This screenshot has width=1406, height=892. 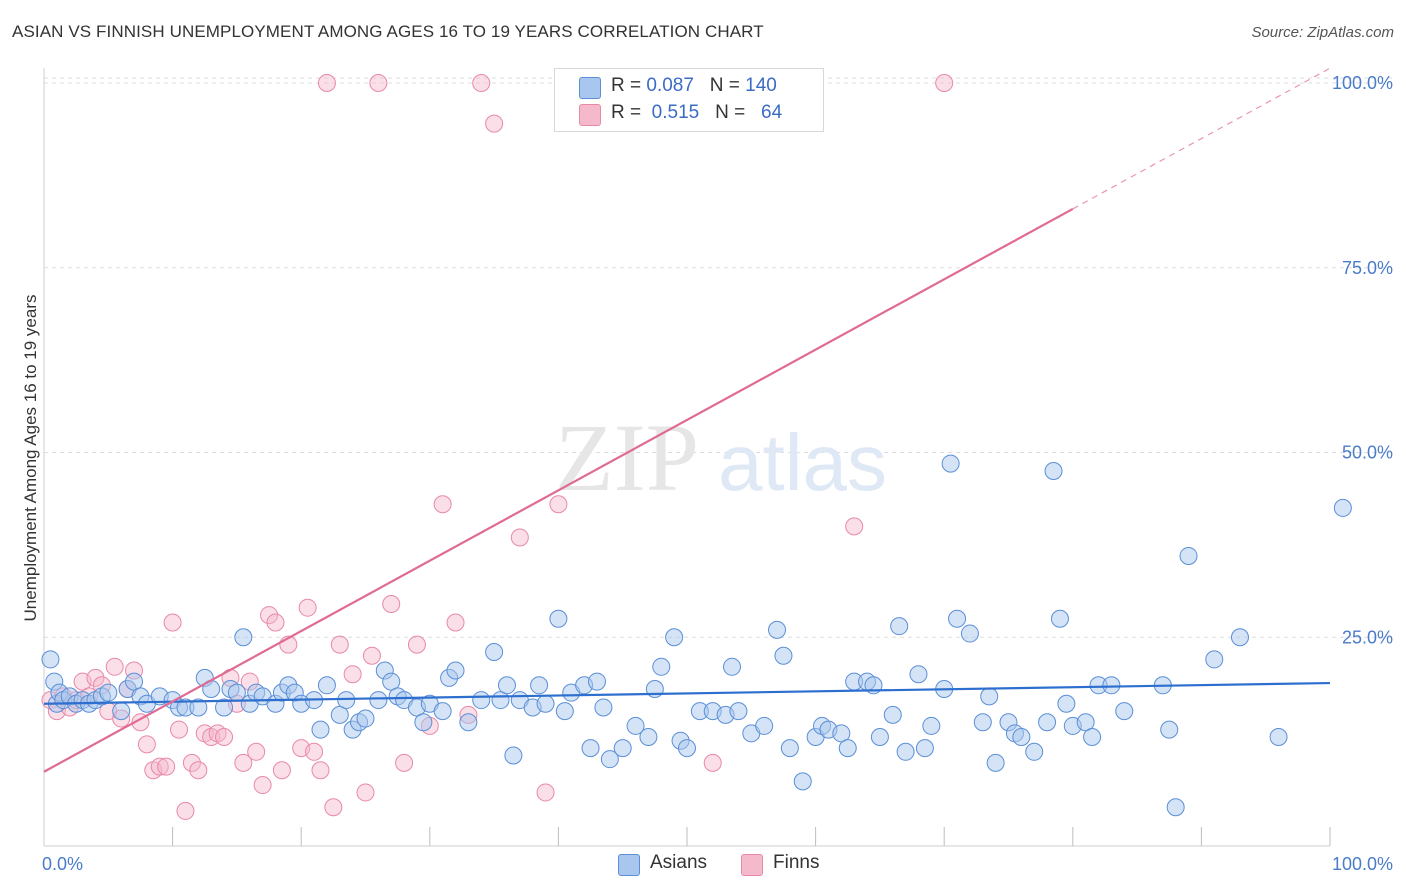 What do you see at coordinates (62, 864) in the screenshot?
I see `x-tick-label-0: 0.0%` at bounding box center [62, 864].